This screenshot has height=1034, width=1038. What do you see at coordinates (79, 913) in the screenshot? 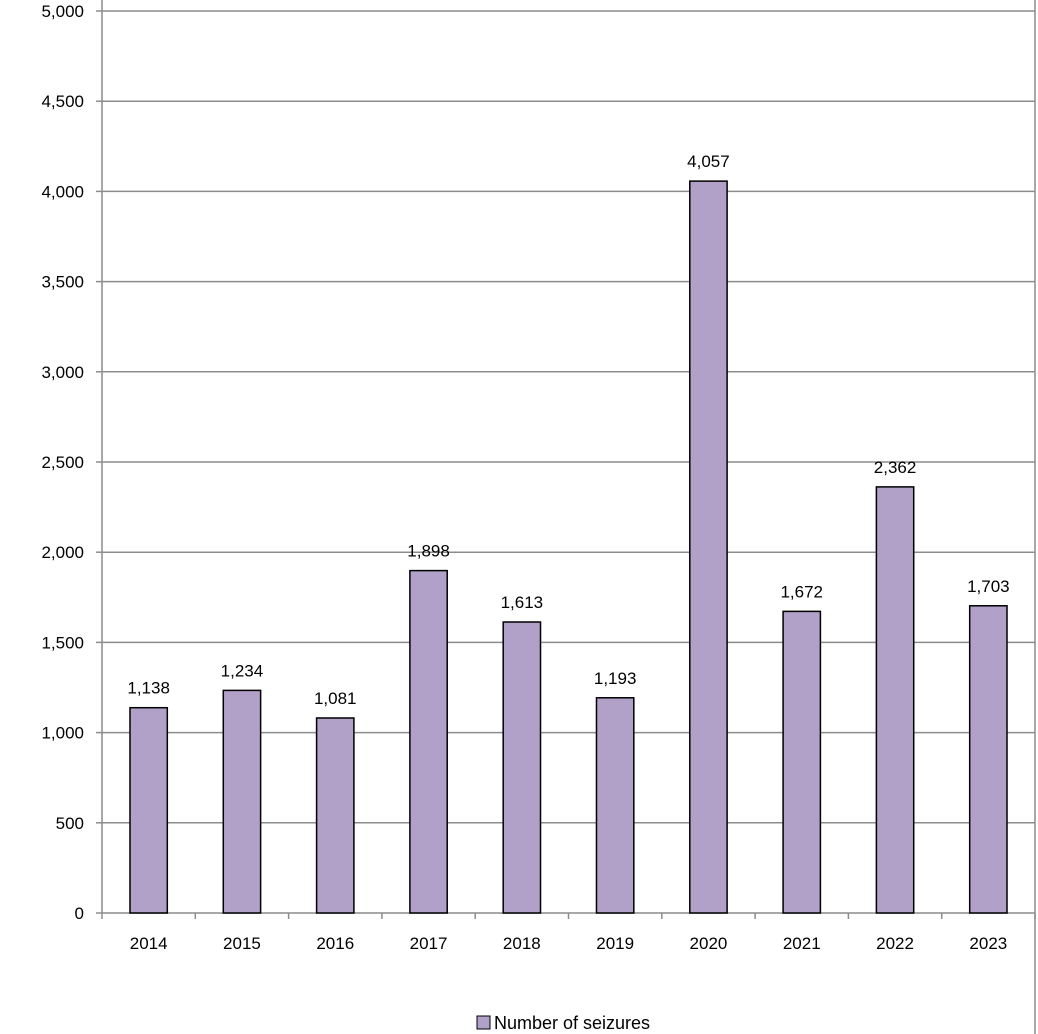
I see `y-tick-label: 0` at bounding box center [79, 913].